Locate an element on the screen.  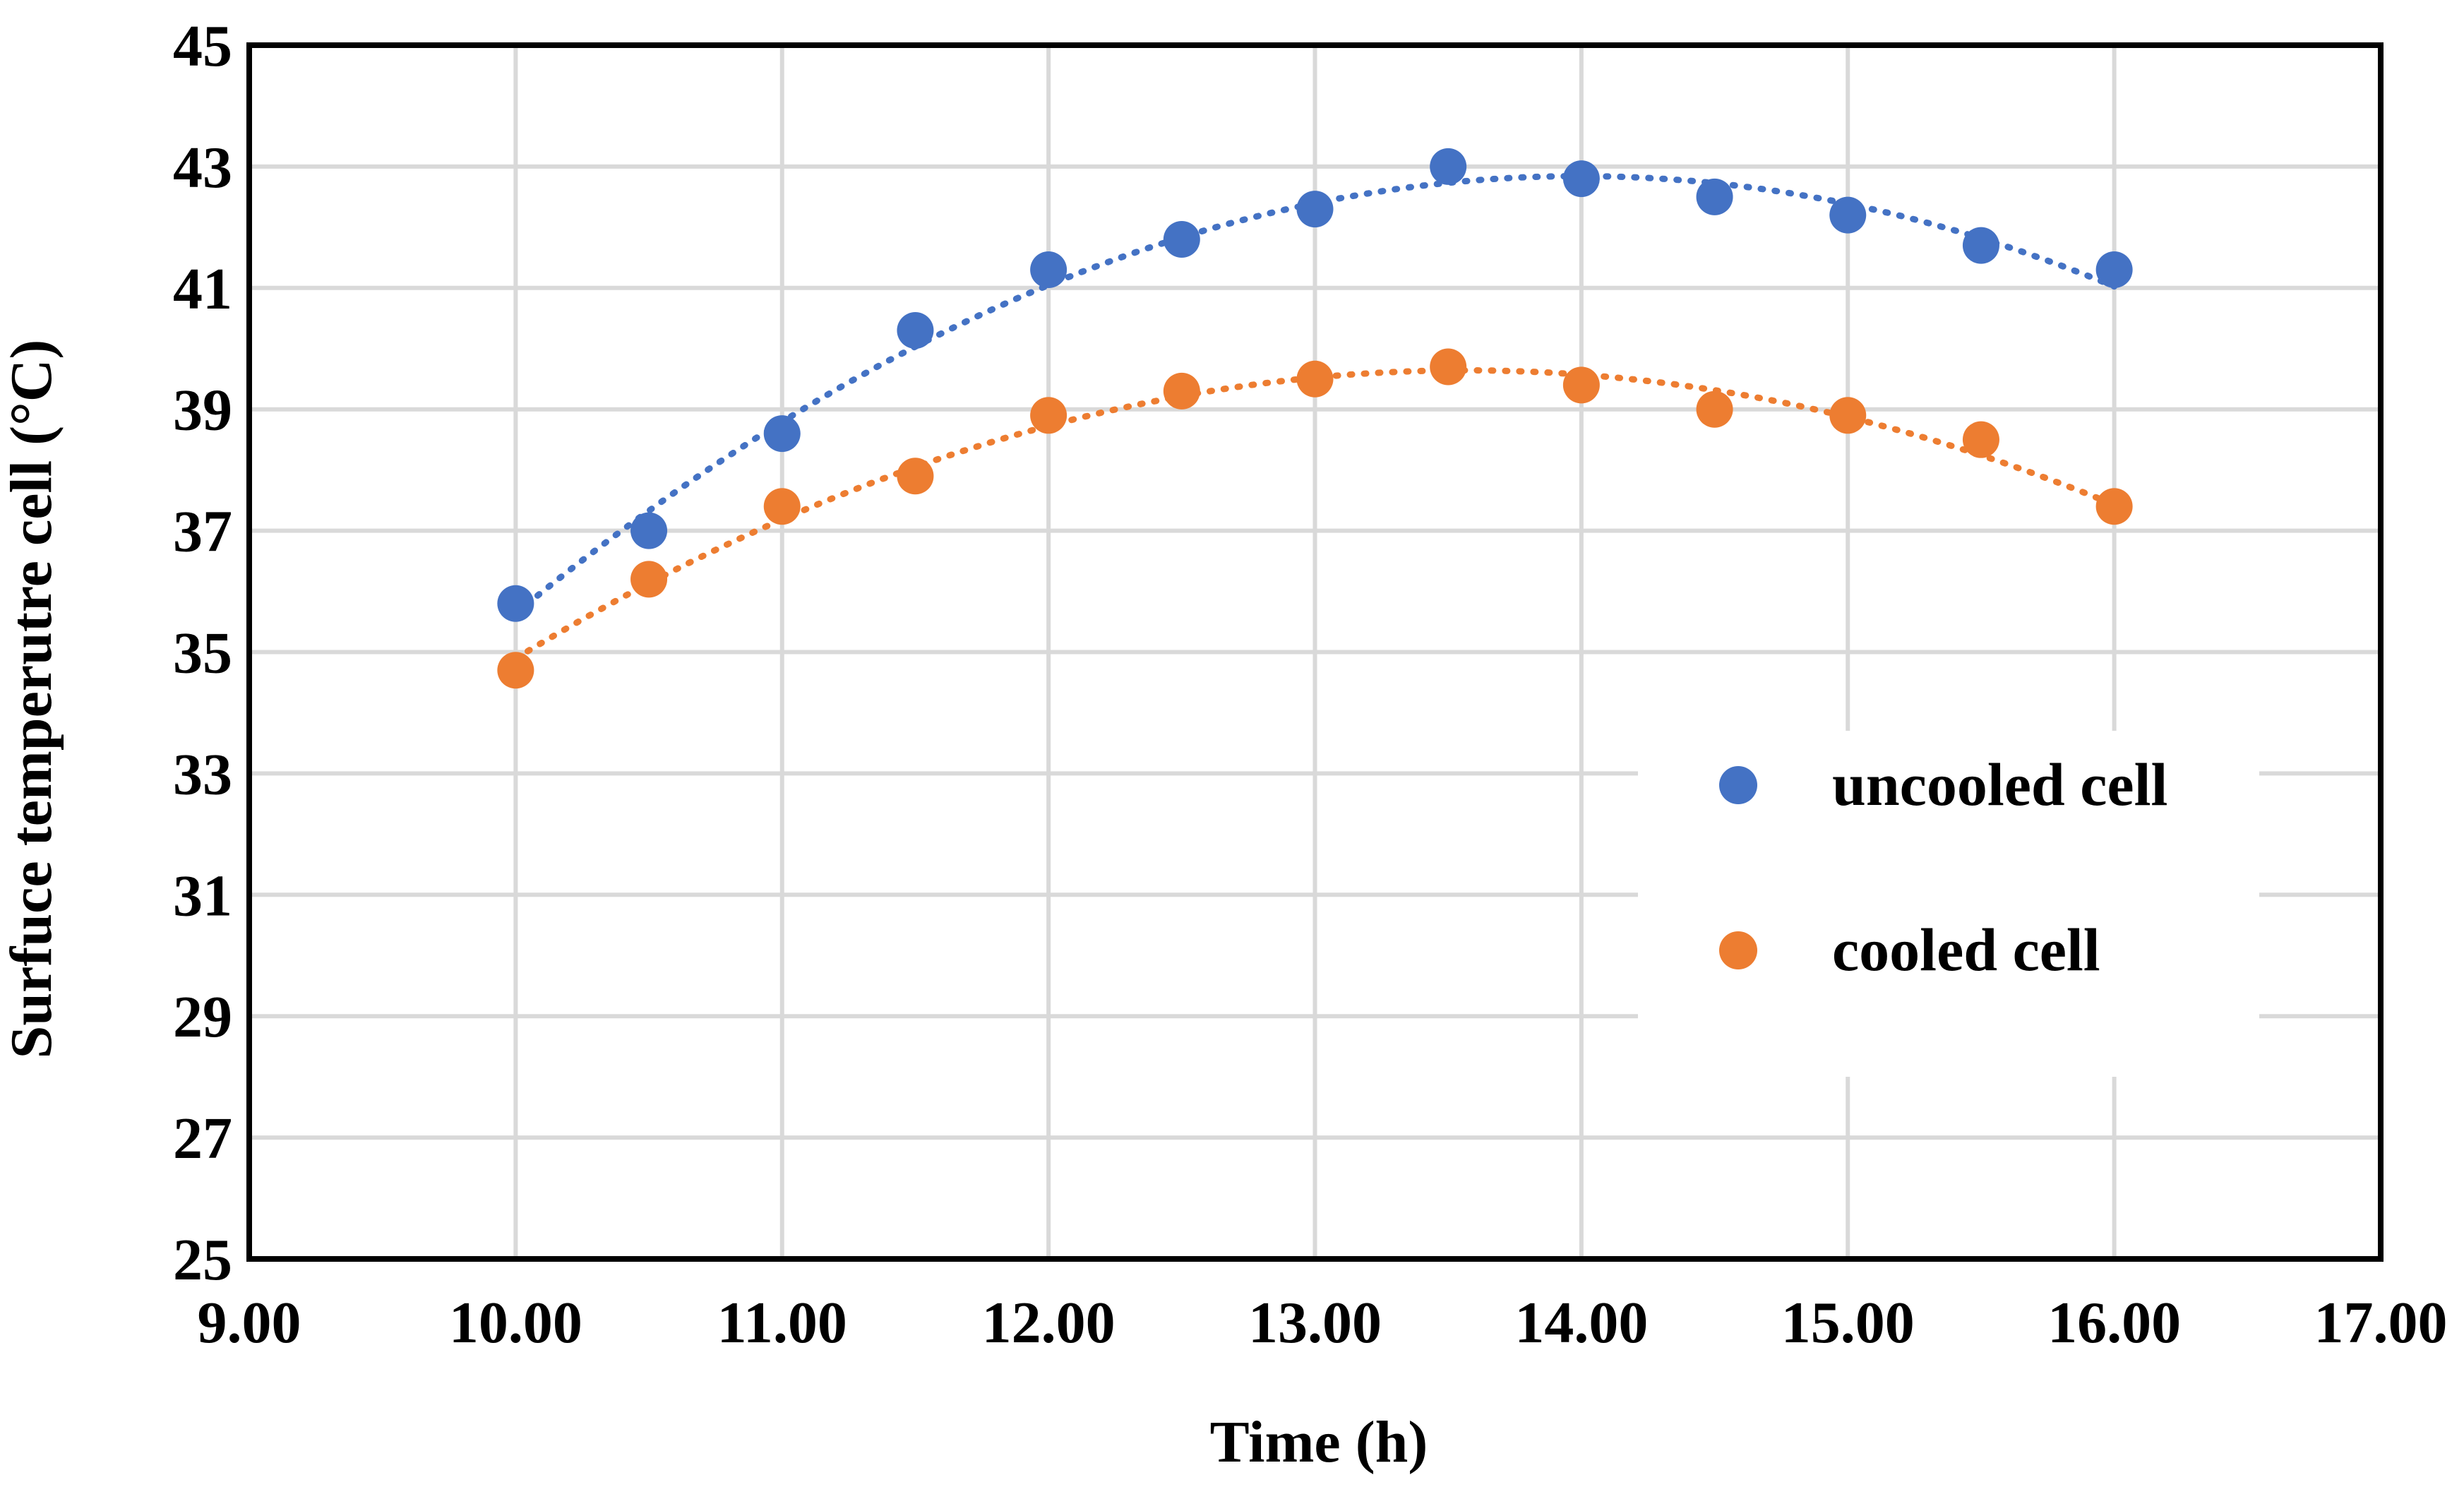
legend-marker-uncooled is located at coordinates (1738, 785).